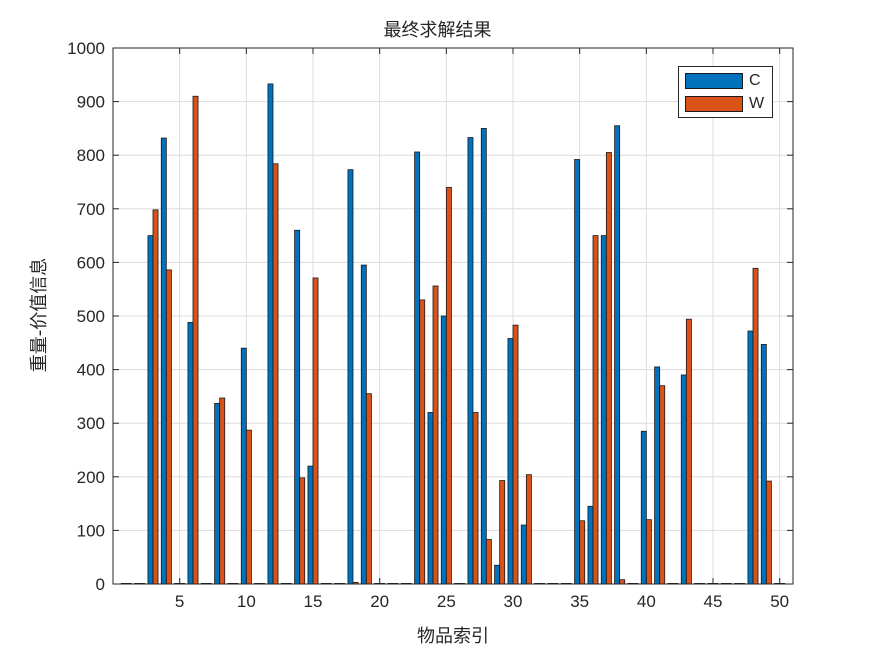 The height and width of the screenshot is (656, 875). I want to click on chart-title: 最终求解结果, so click(437, 30).